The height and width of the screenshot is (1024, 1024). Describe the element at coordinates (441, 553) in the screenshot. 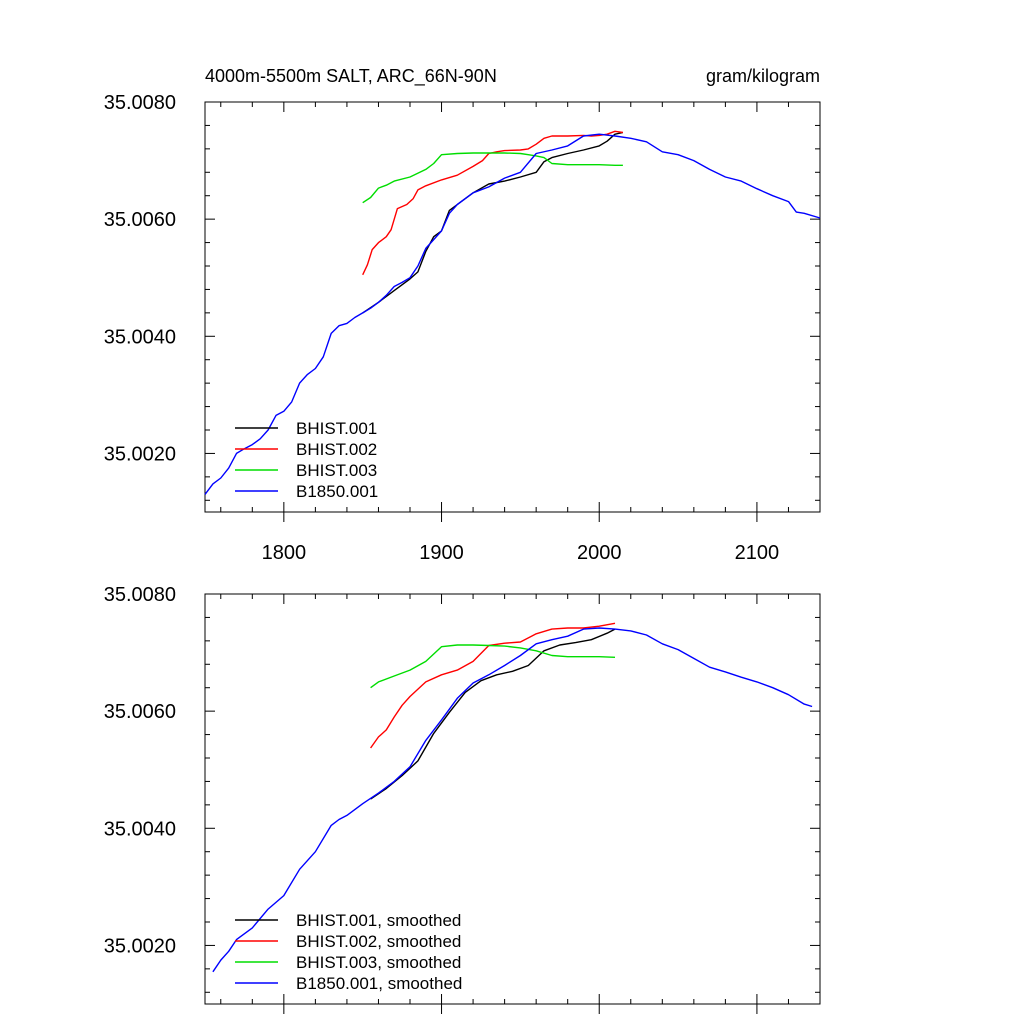

I see `x-tick-label: 1900` at that location.